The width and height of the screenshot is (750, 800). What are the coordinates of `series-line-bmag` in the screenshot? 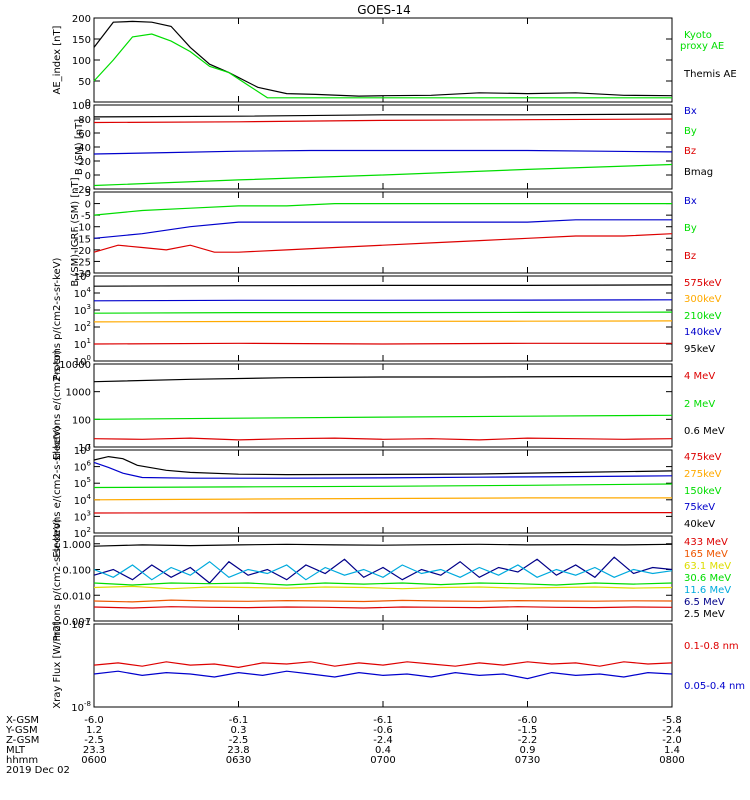 It's located at (383, 115).